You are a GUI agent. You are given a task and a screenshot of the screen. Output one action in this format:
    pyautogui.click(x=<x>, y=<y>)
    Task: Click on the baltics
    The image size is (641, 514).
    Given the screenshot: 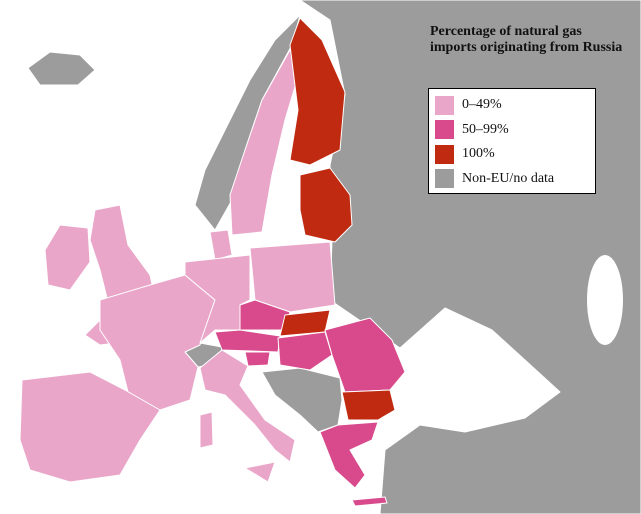 What is the action you would take?
    pyautogui.click(x=326, y=205)
    